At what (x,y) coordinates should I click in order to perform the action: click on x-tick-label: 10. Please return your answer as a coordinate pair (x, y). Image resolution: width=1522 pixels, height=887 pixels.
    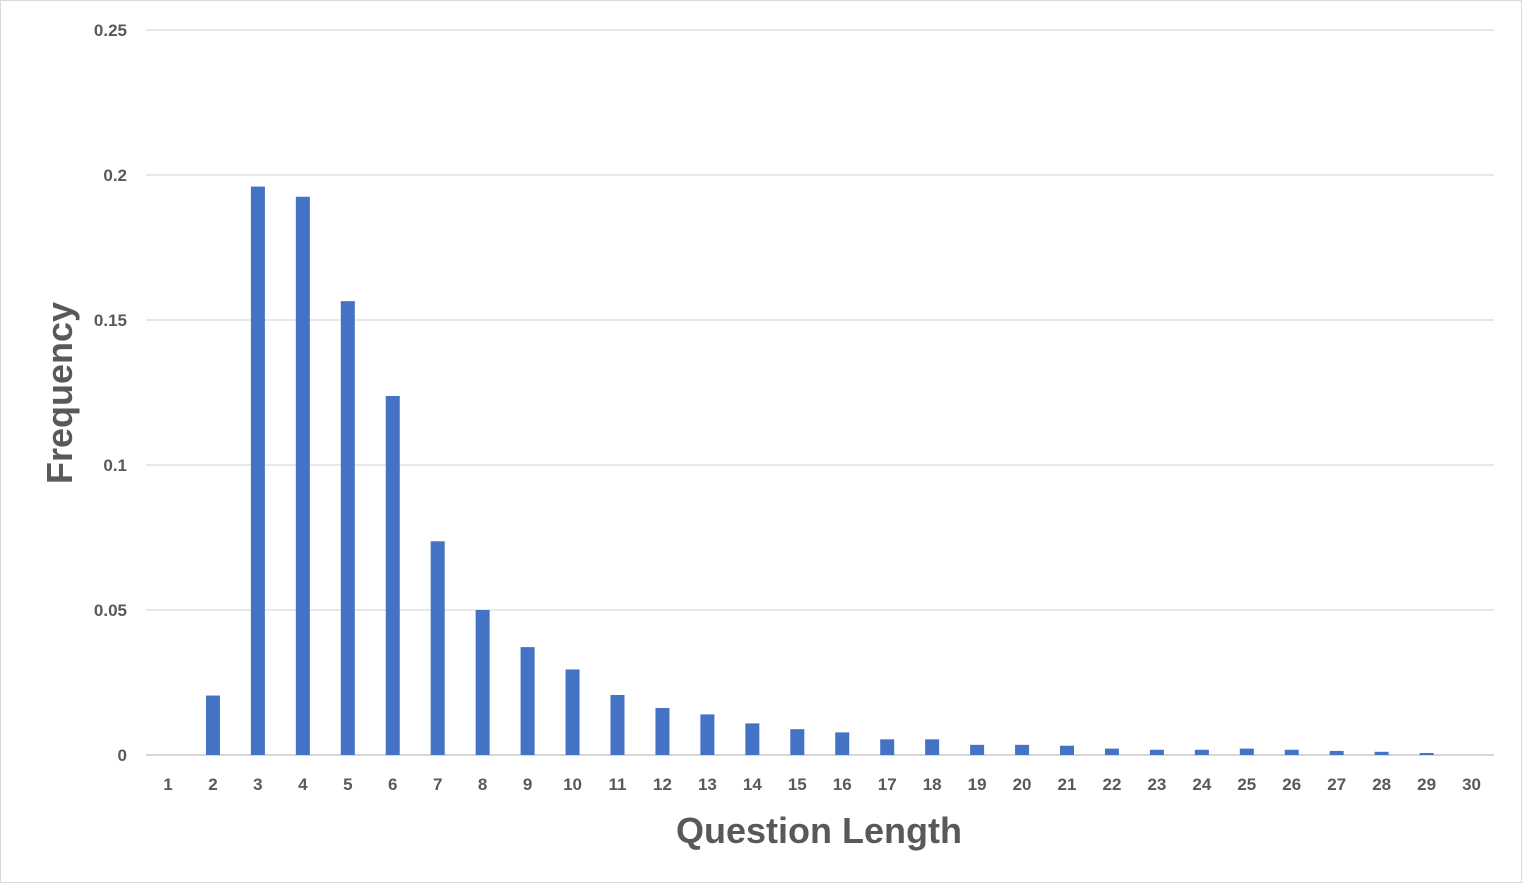
    Looking at the image, I should click on (572, 784).